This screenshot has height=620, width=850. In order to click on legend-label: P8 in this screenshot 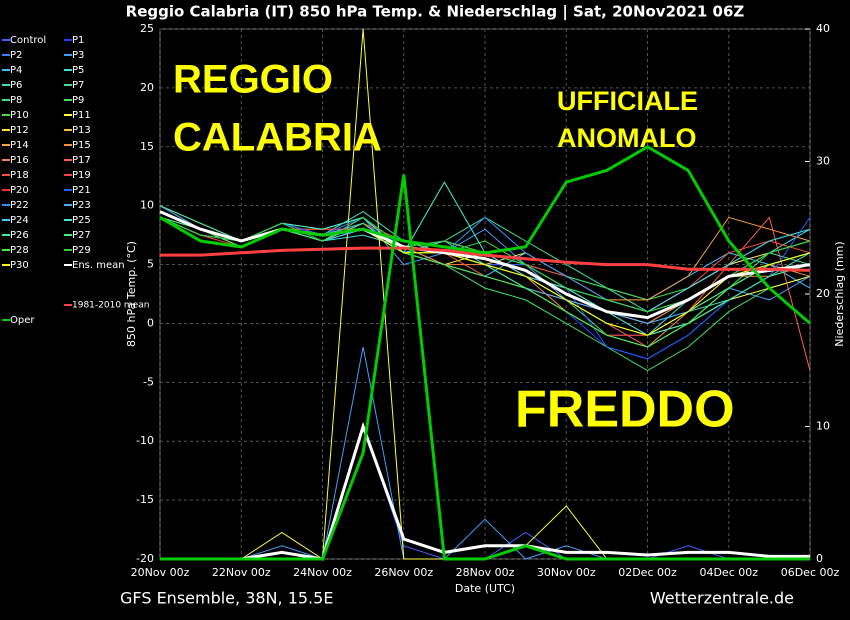, I will do `click(16, 100)`.